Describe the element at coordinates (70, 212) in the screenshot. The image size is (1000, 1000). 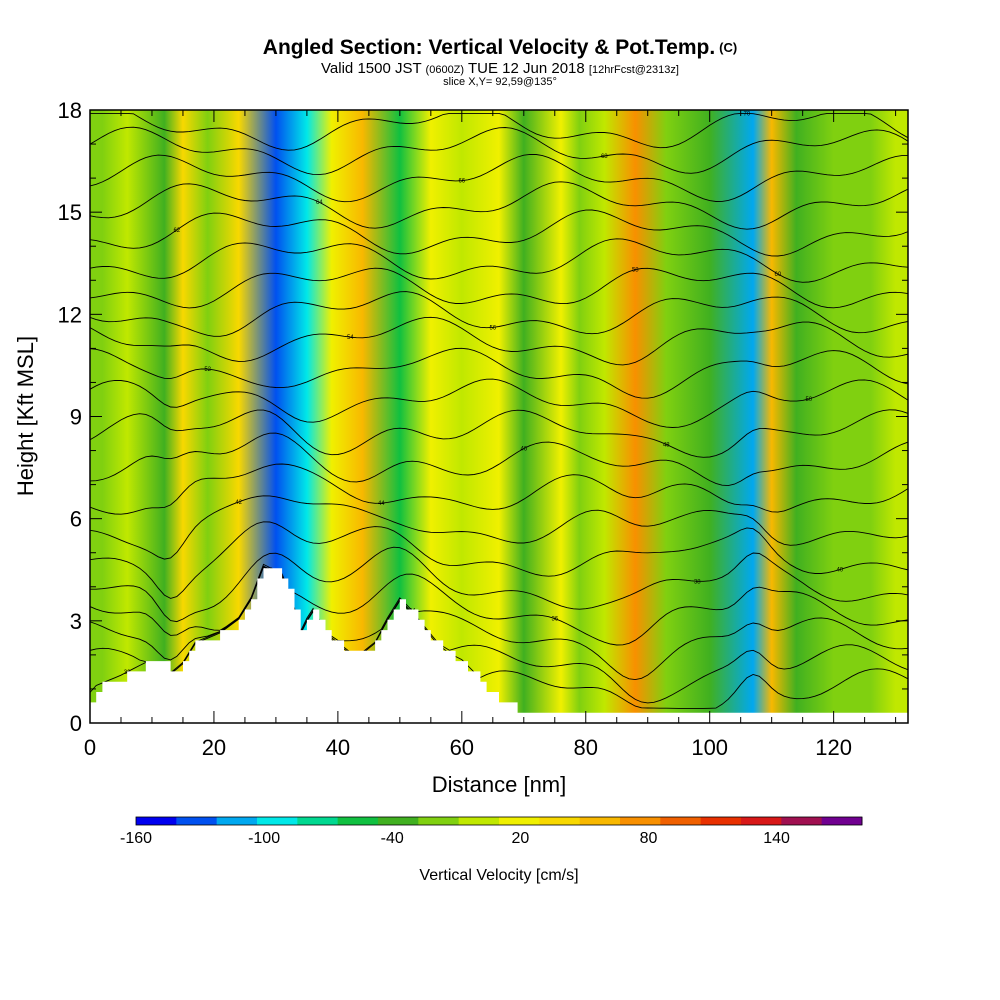
I see `y-tick-label: 15` at that location.